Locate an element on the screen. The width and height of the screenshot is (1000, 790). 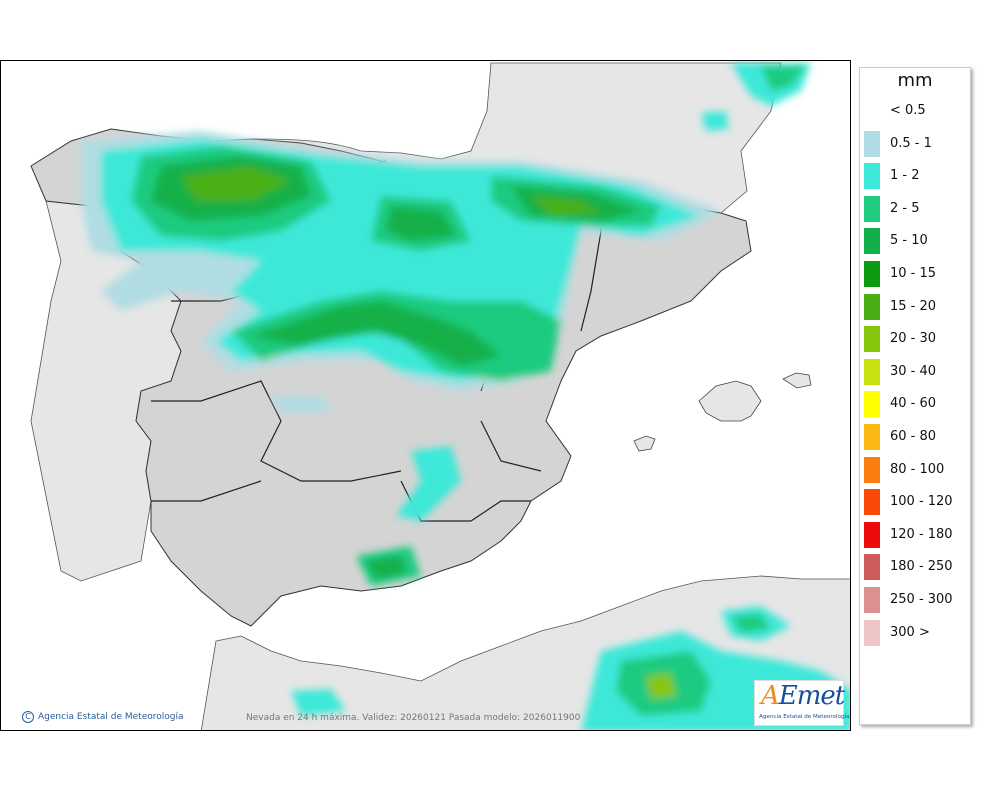
legend-label: 15 - 20 is located at coordinates (913, 306).